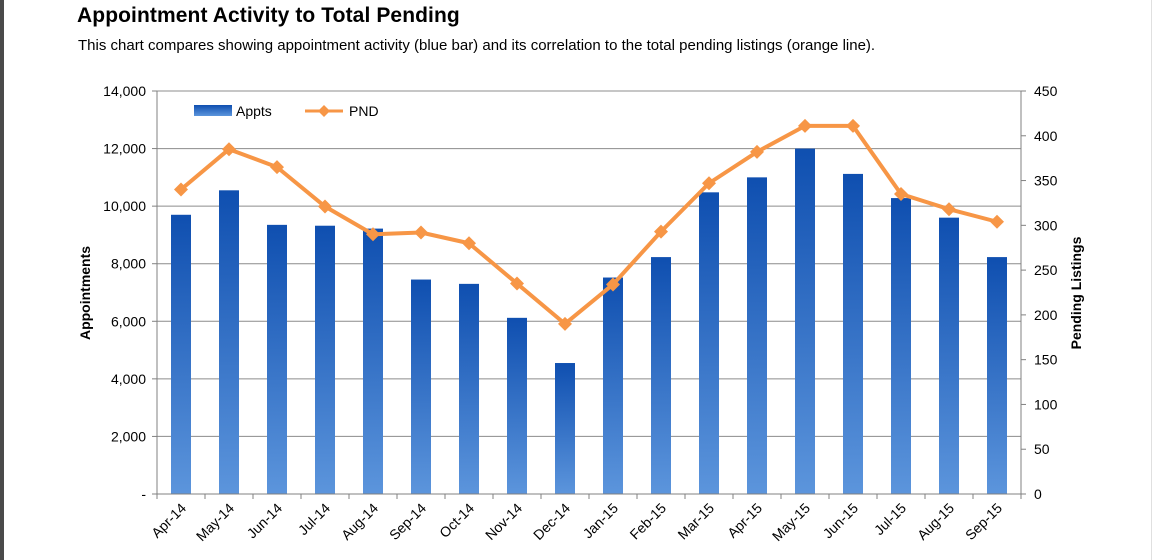  Describe the element at coordinates (551, 521) in the screenshot. I see `x-tick-label: Dec-14` at that location.